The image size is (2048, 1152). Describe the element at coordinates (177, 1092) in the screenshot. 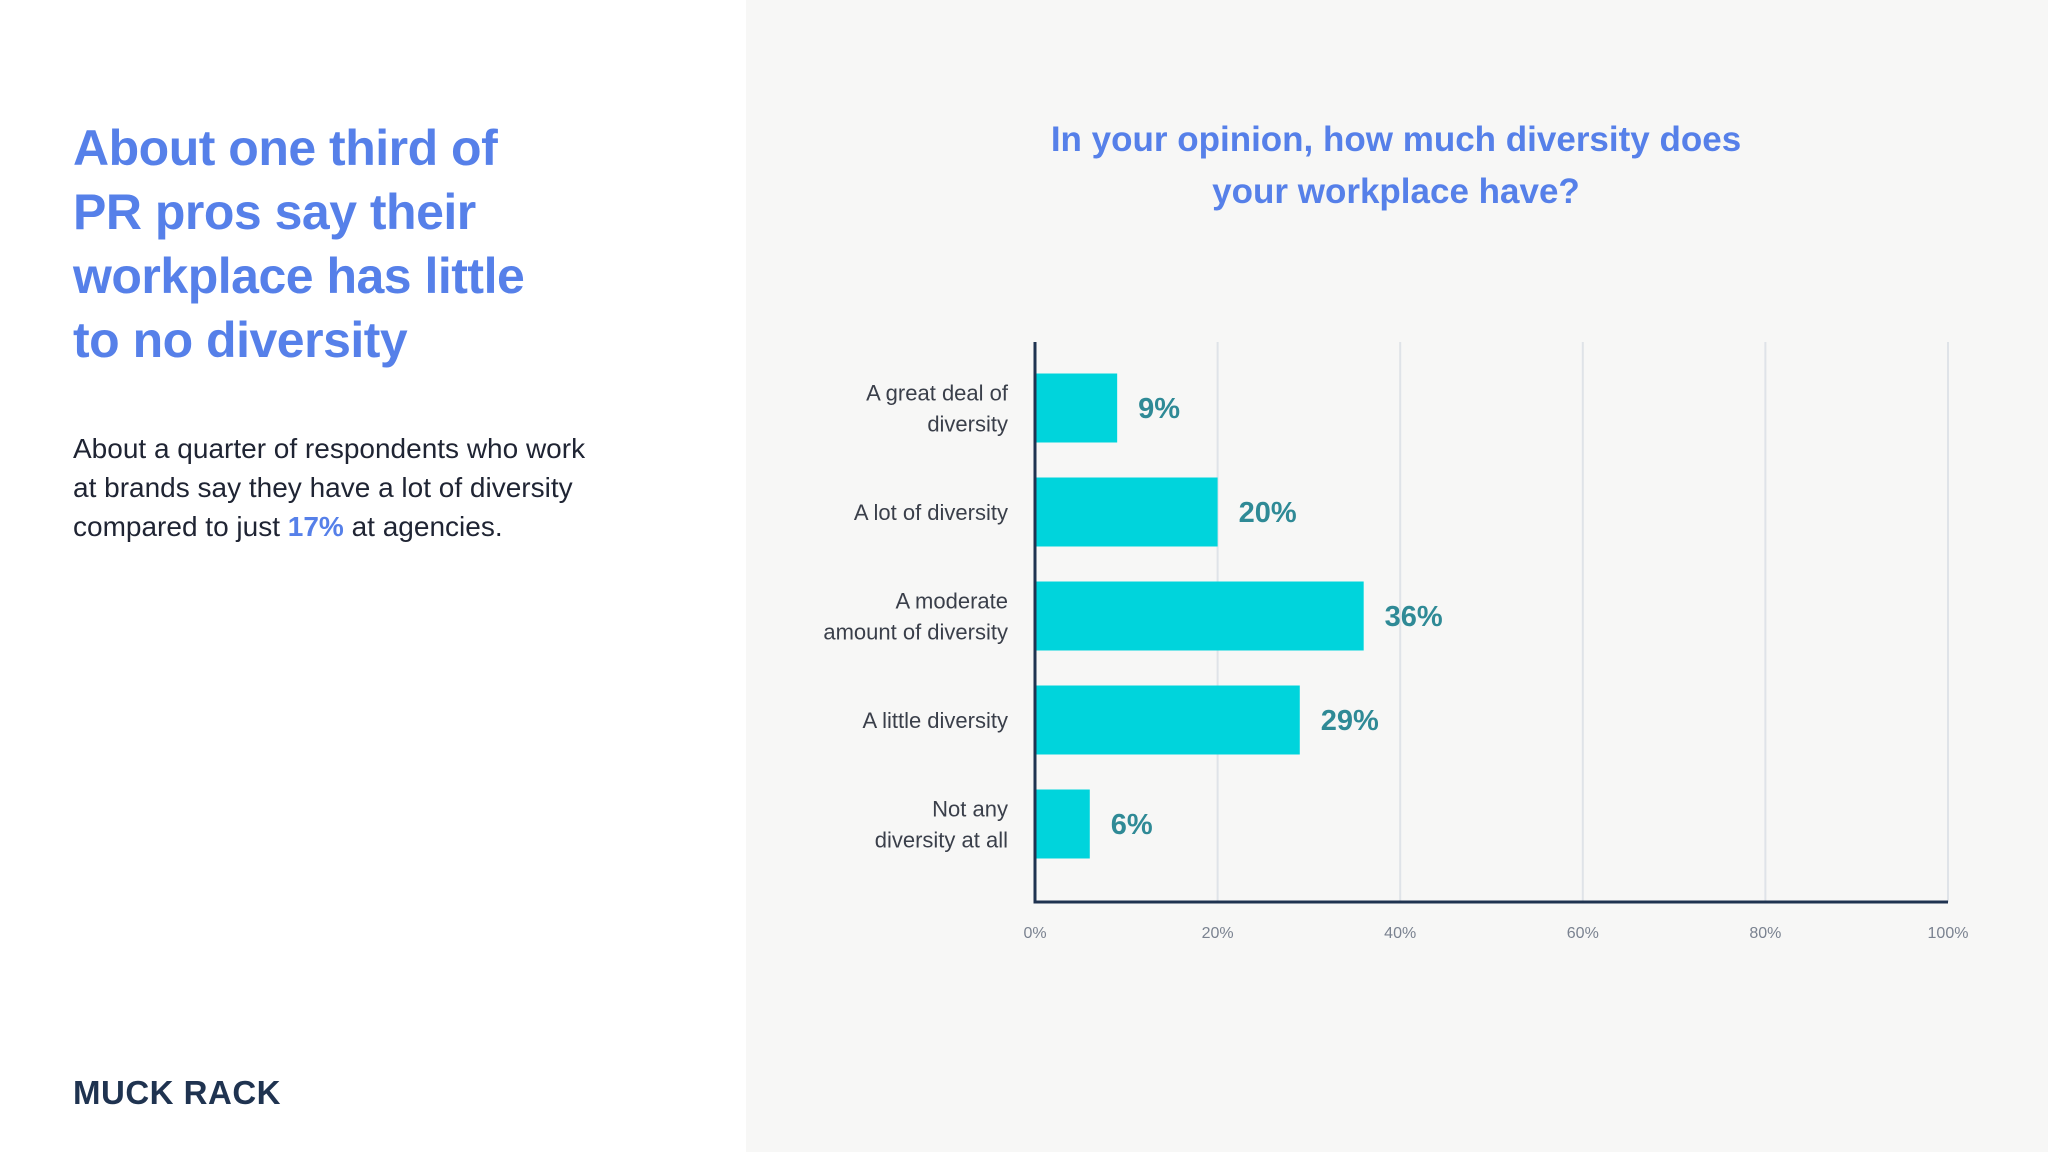

I see `muck-rack-logo: MUCK RACK` at that location.